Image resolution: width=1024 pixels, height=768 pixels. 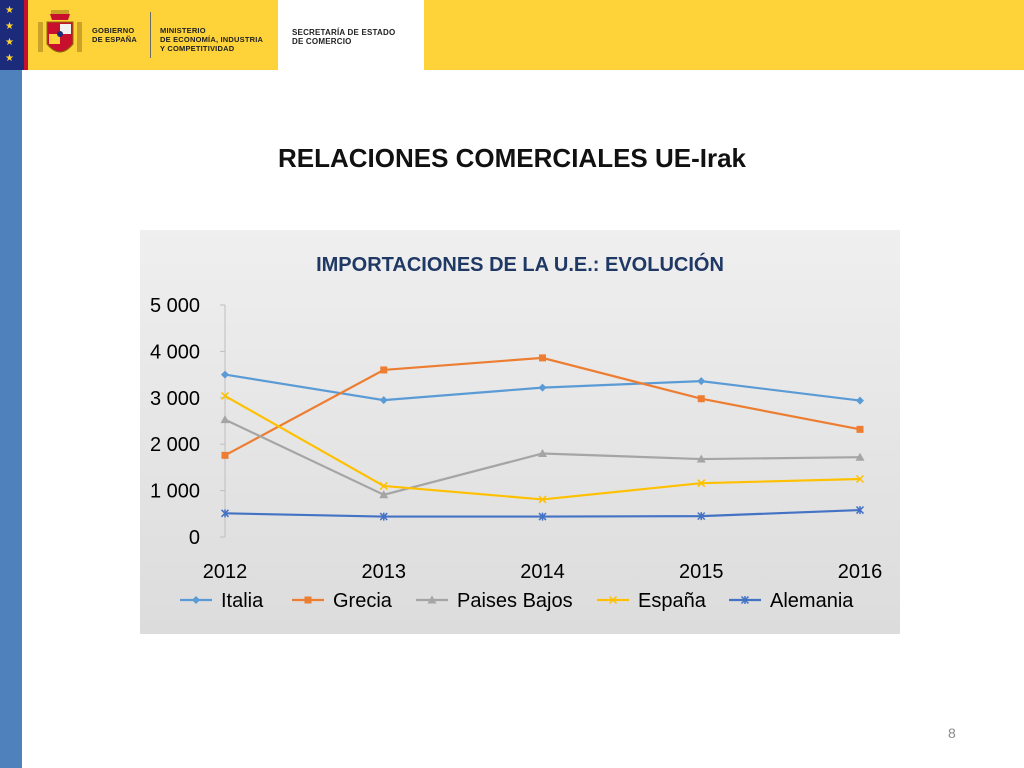 I want to click on y-tick-label: 2 000, so click(x=175, y=445).